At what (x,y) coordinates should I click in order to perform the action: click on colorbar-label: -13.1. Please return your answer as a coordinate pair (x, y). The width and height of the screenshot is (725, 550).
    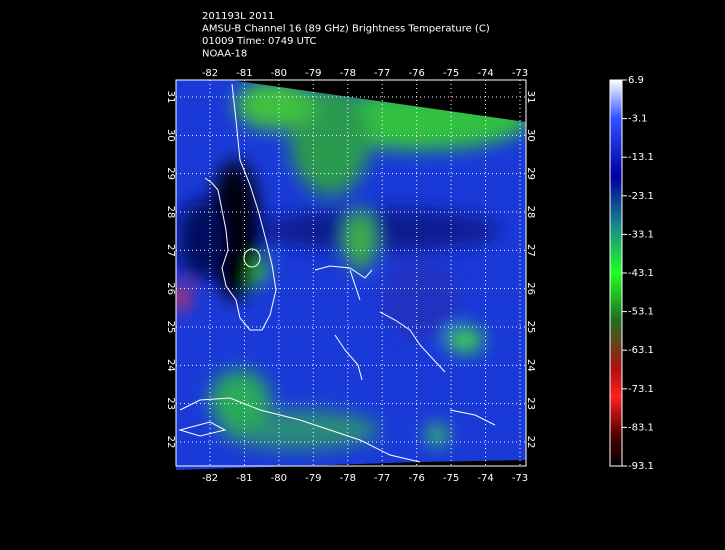
    Looking at the image, I should click on (641, 157).